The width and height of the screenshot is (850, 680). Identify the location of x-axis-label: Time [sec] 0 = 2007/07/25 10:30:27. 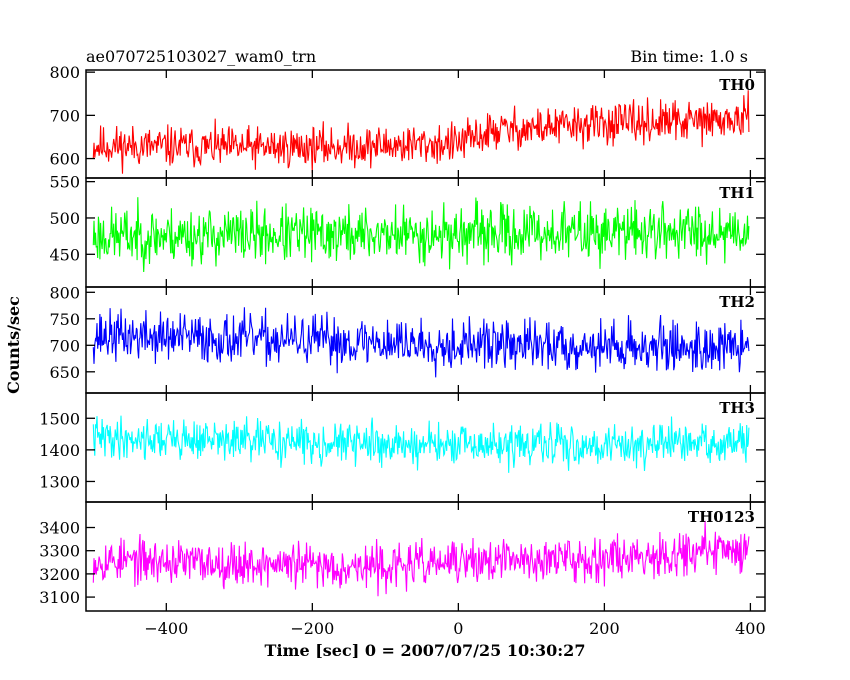
(425, 650).